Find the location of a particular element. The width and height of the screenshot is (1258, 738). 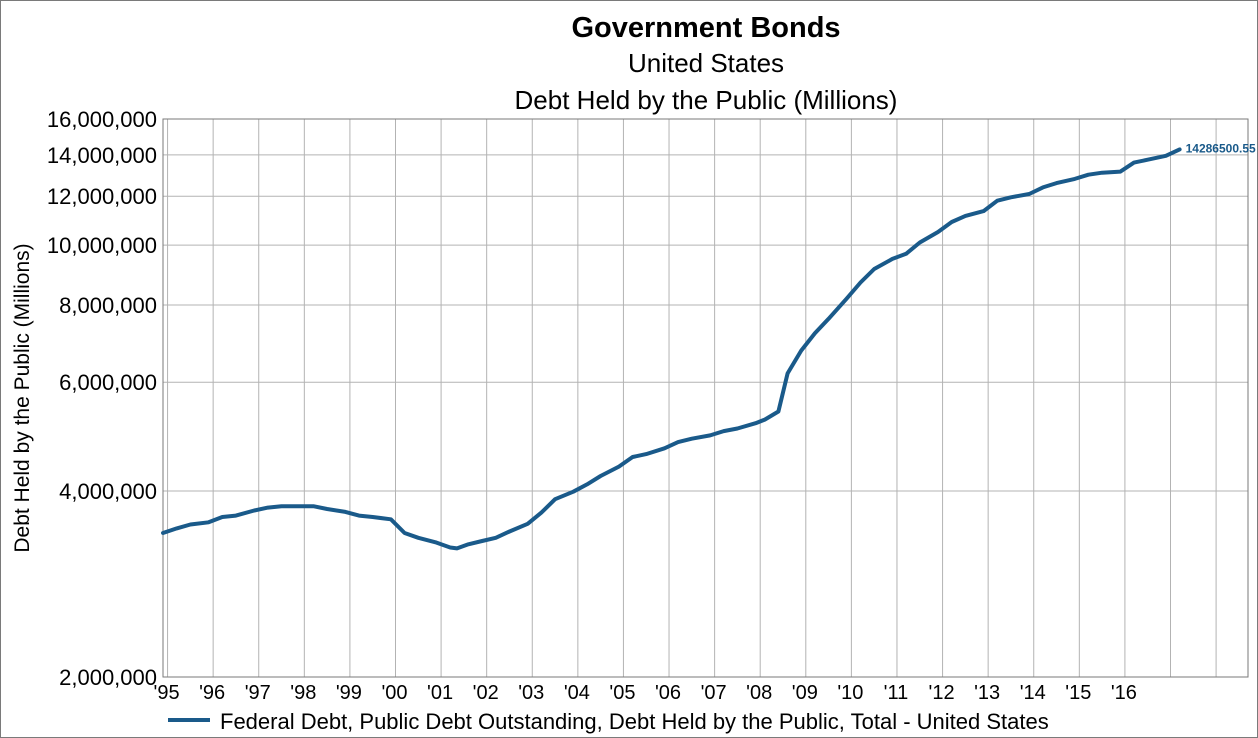

y-axis-label: Debt Held by the Public (Millions) is located at coordinates (22, 397).